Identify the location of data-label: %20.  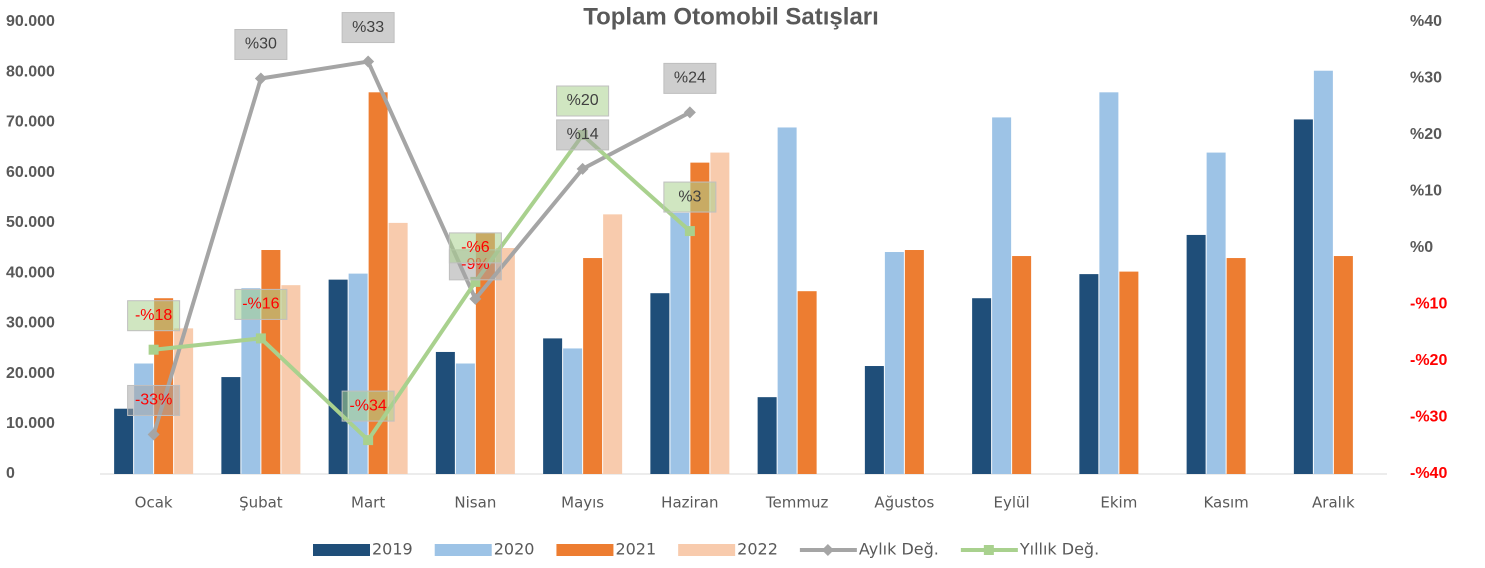
(583, 100).